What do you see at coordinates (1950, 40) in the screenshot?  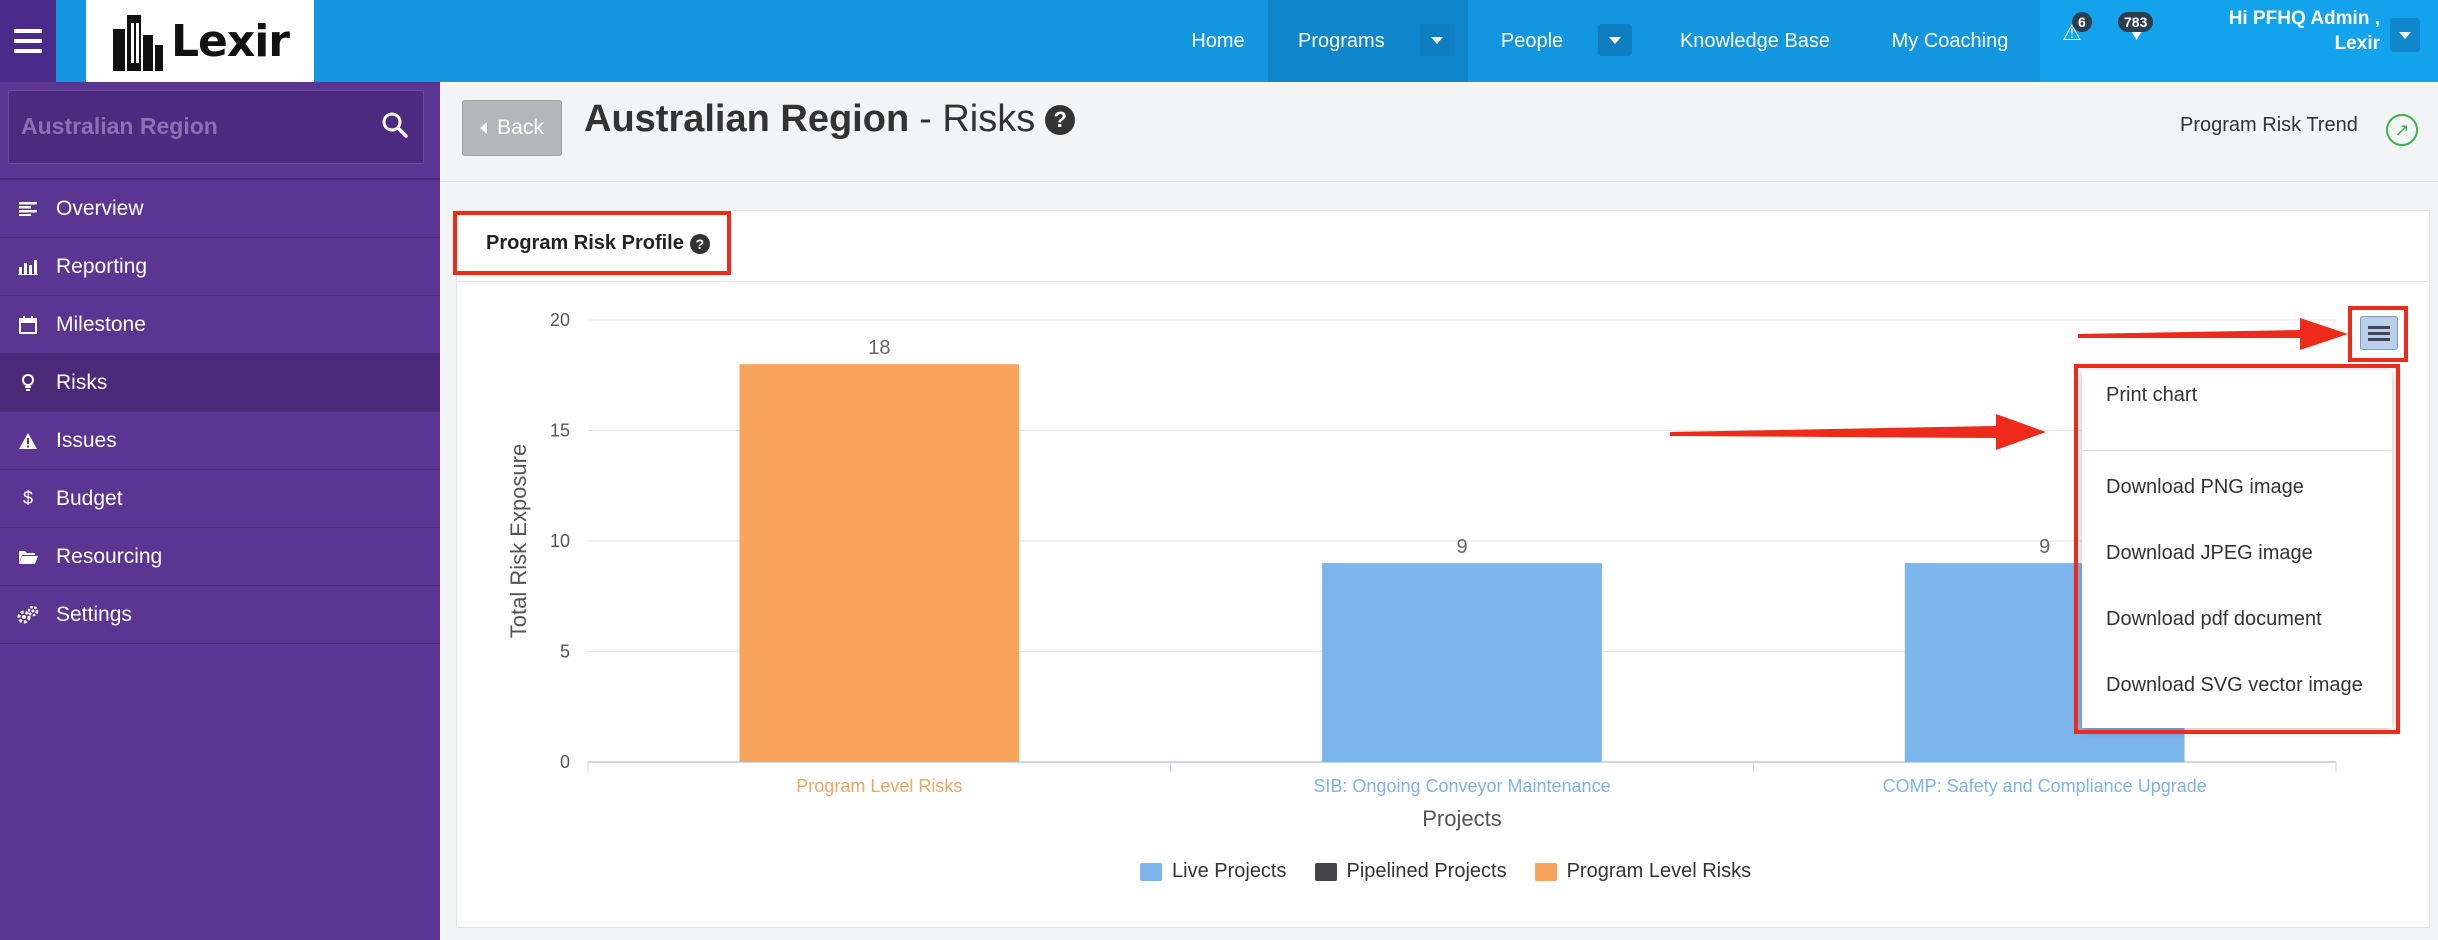 I see `nav-my-coaching: My Coaching` at bounding box center [1950, 40].